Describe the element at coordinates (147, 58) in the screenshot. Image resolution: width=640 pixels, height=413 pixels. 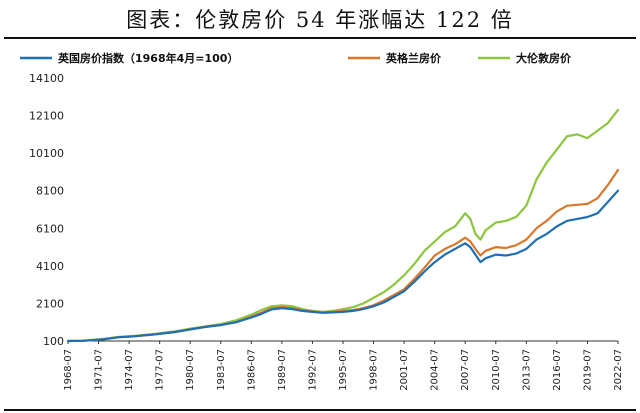
I see `legend-label-0: 英国房价指数（1968年4月=100）` at that location.